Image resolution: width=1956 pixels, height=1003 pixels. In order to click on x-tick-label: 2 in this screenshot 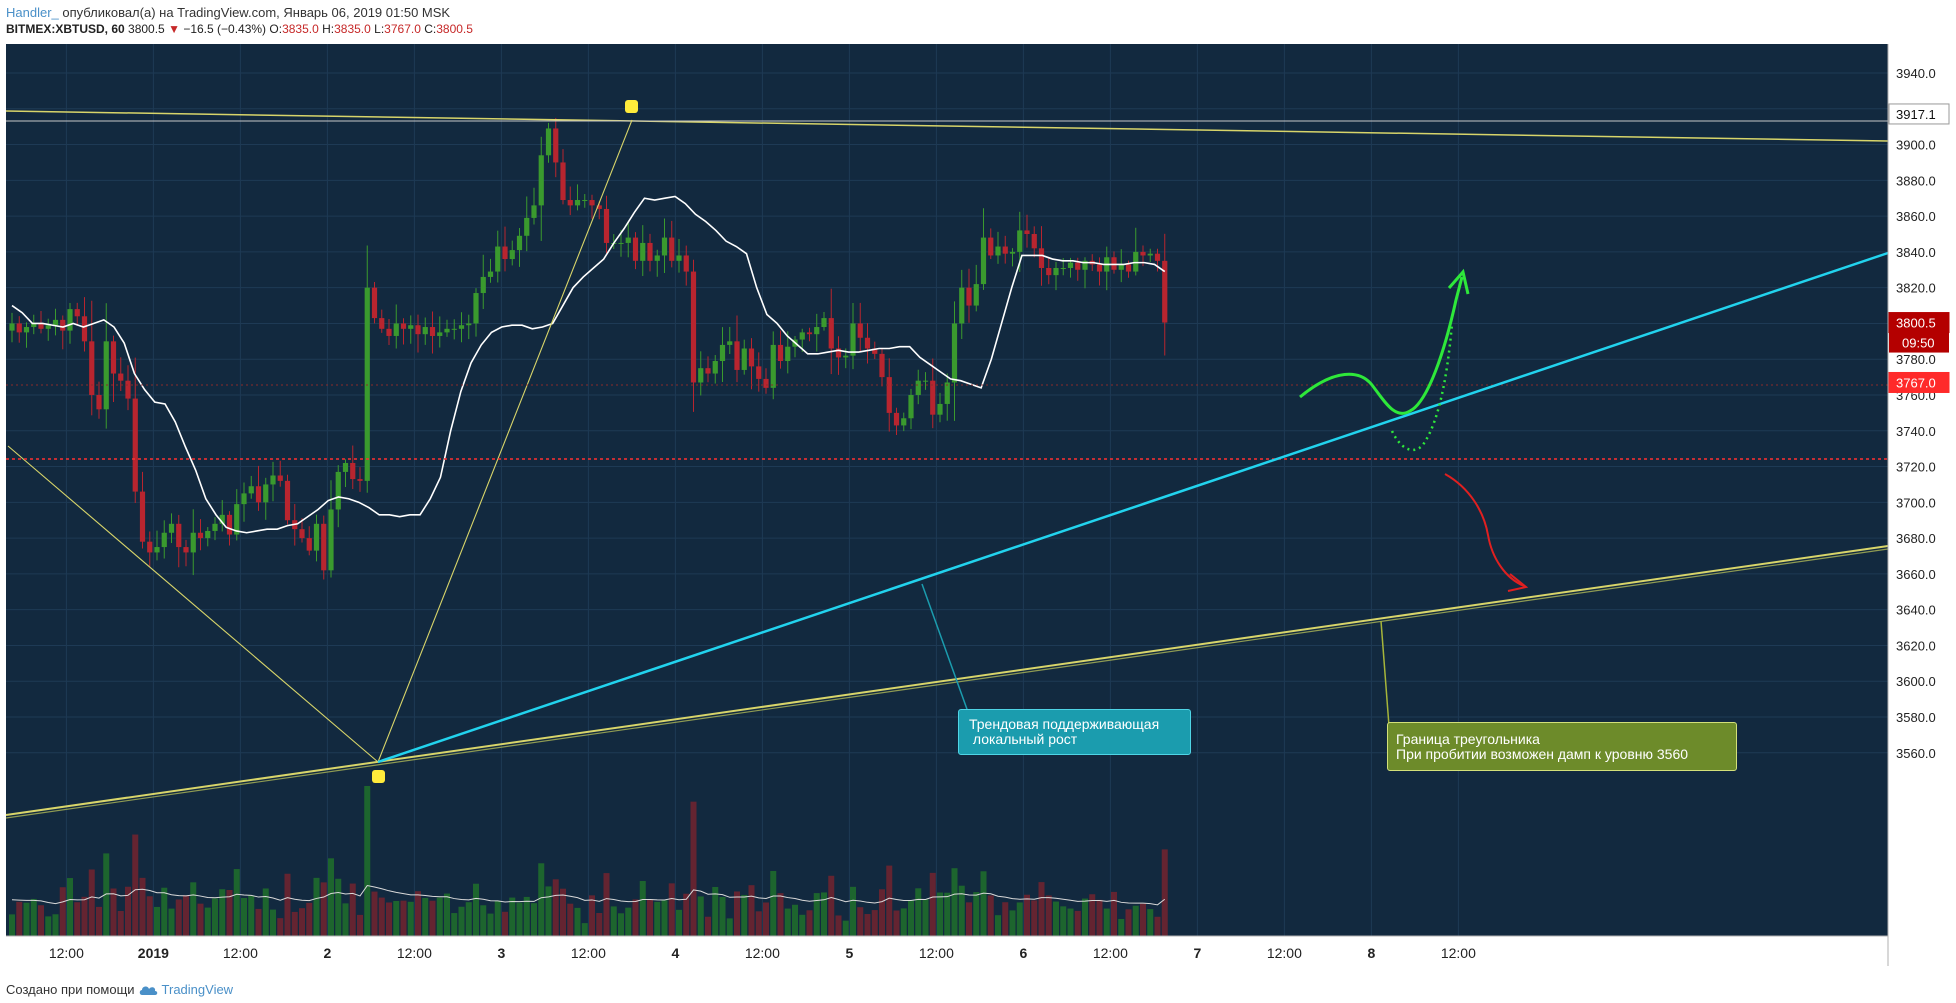, I will do `click(327, 953)`.